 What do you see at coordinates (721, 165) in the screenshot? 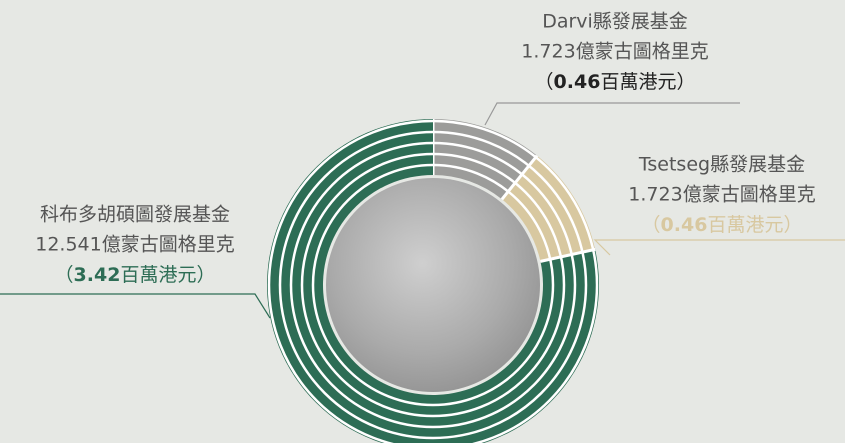
I see `fund-name: Tsetseg縣發展基金` at bounding box center [721, 165].